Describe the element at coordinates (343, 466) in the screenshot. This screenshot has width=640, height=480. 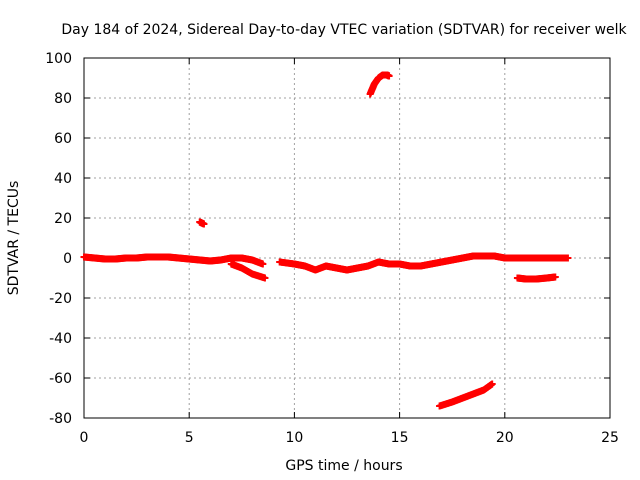
I see `x-axis-label: GPS time / hours` at that location.